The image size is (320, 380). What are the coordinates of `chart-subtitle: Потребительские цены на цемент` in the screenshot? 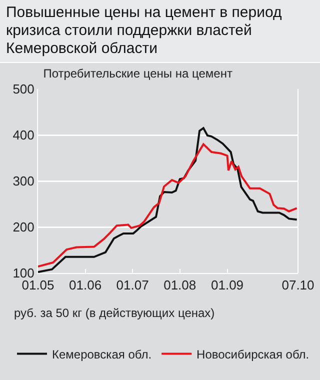 It's located at (138, 73).